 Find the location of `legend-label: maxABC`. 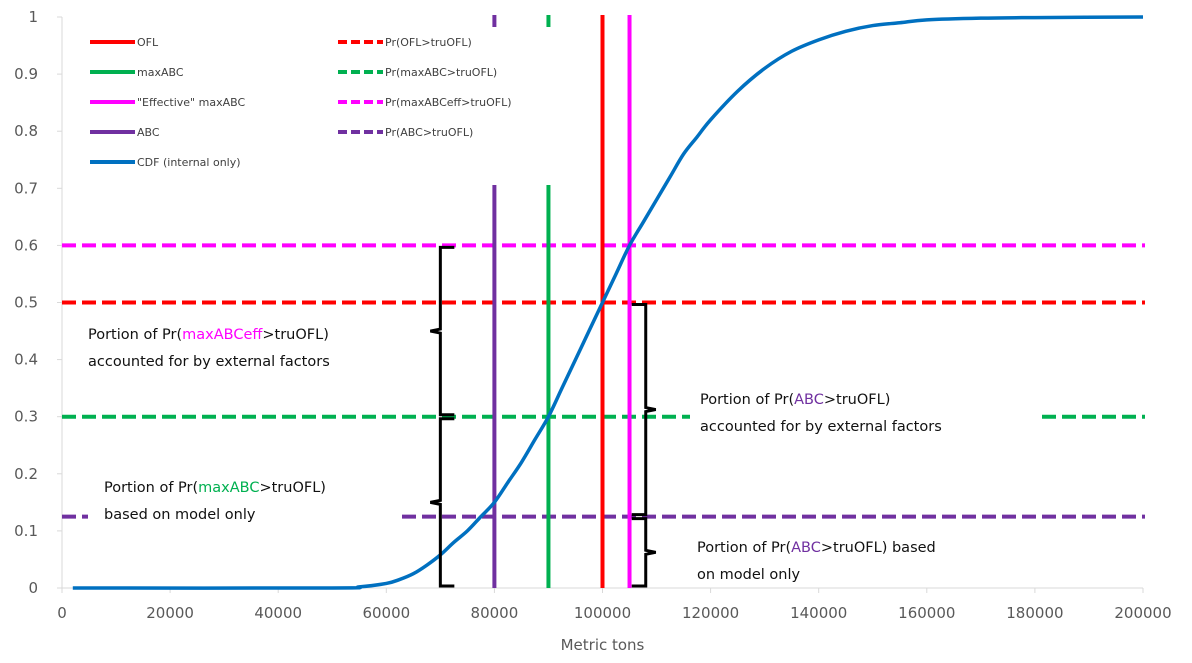

legend-label: maxABC is located at coordinates (160, 72).